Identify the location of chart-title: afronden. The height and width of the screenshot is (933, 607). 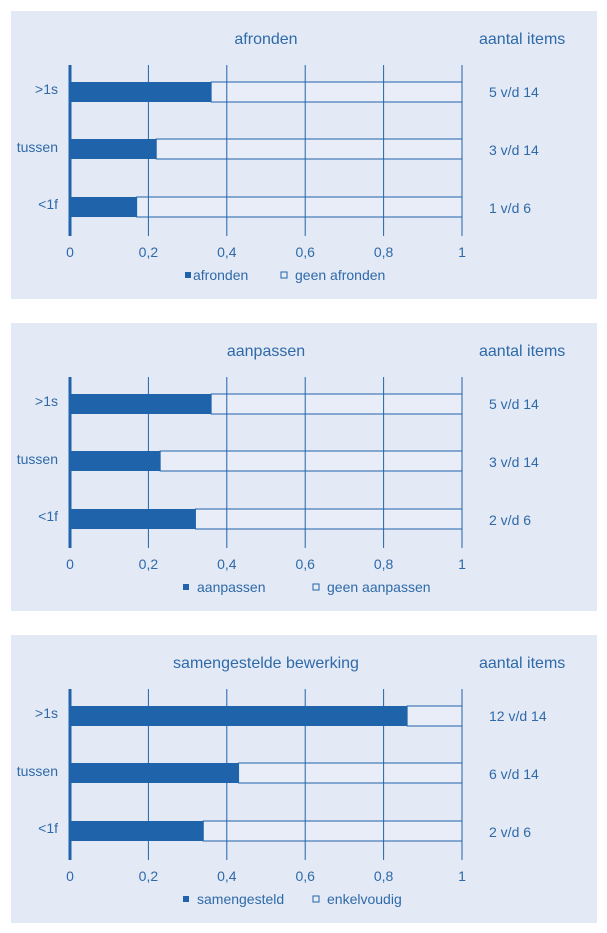
(265, 39).